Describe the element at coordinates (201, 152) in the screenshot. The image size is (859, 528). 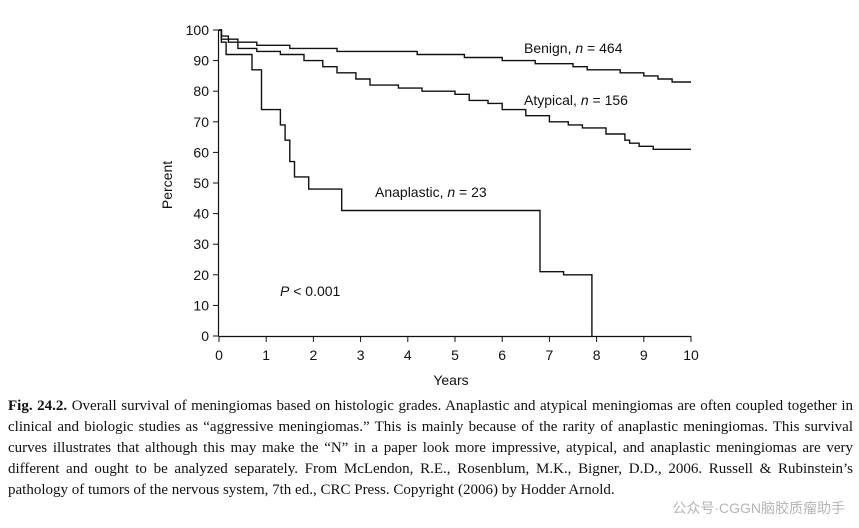
I see `y-tick-label: 60` at that location.